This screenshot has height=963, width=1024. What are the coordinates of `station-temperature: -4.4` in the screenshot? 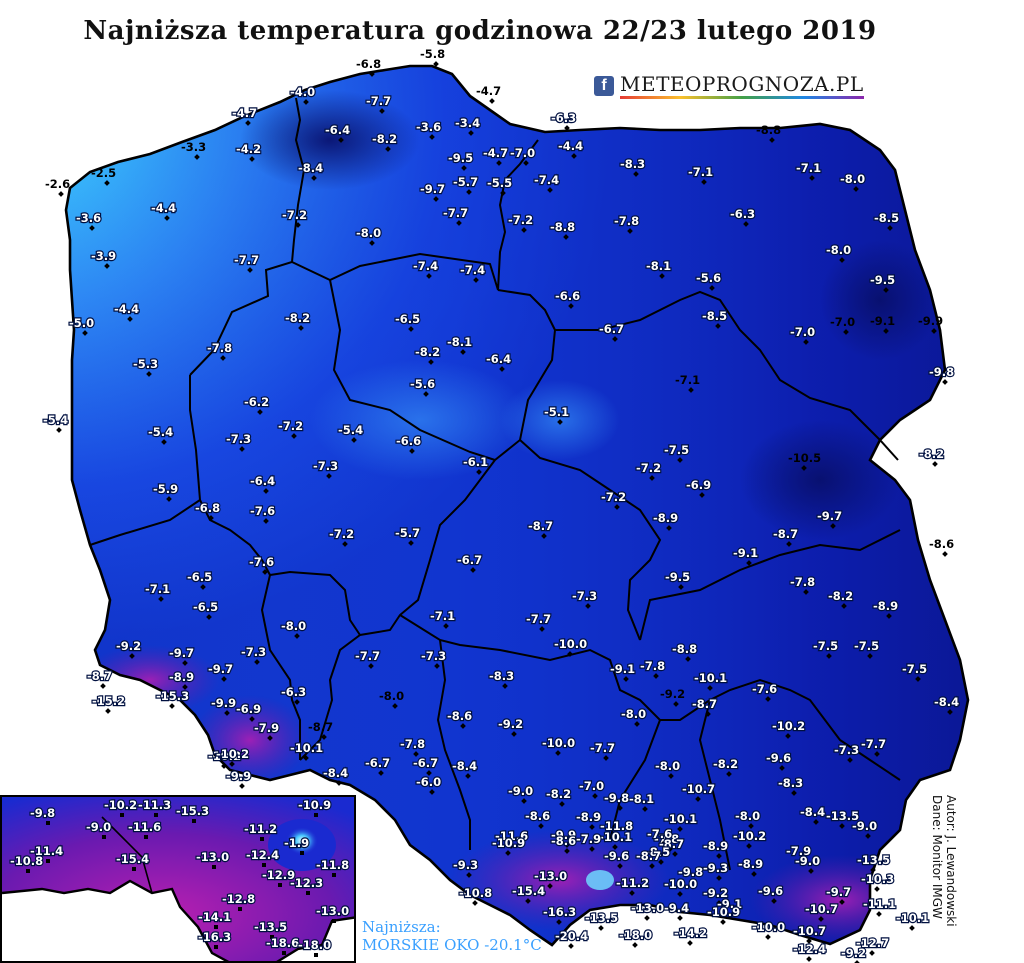 It's located at (163, 208).